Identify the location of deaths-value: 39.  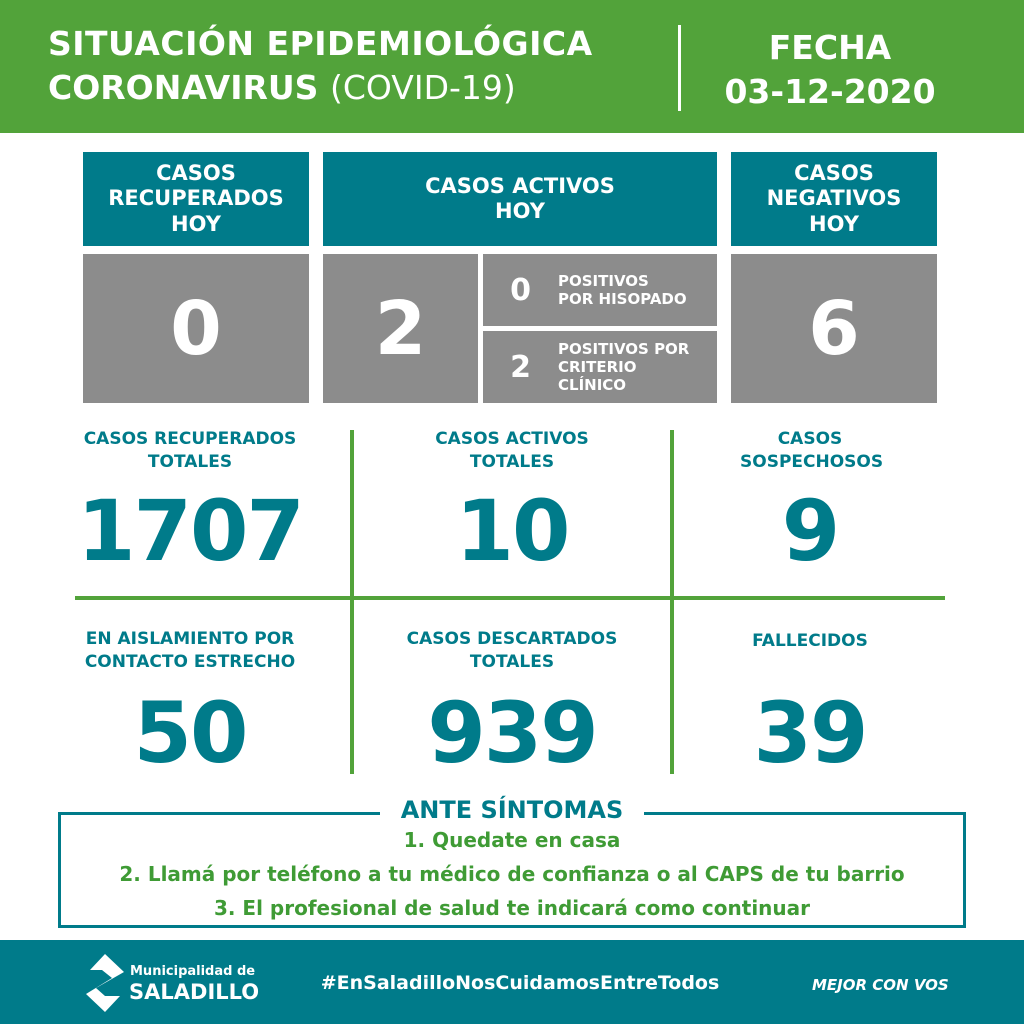
(811, 733).